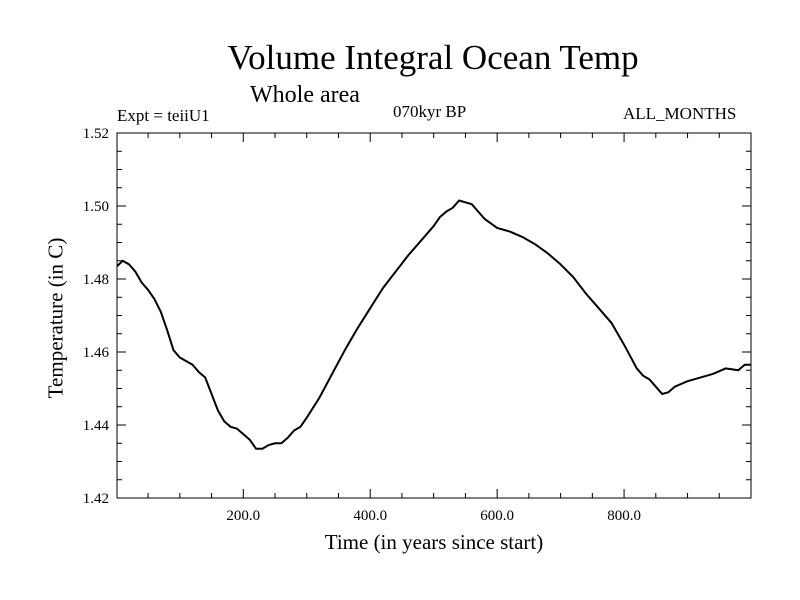  Describe the element at coordinates (305, 95) in the screenshot. I see `chart-subtitle: Whole area` at that location.